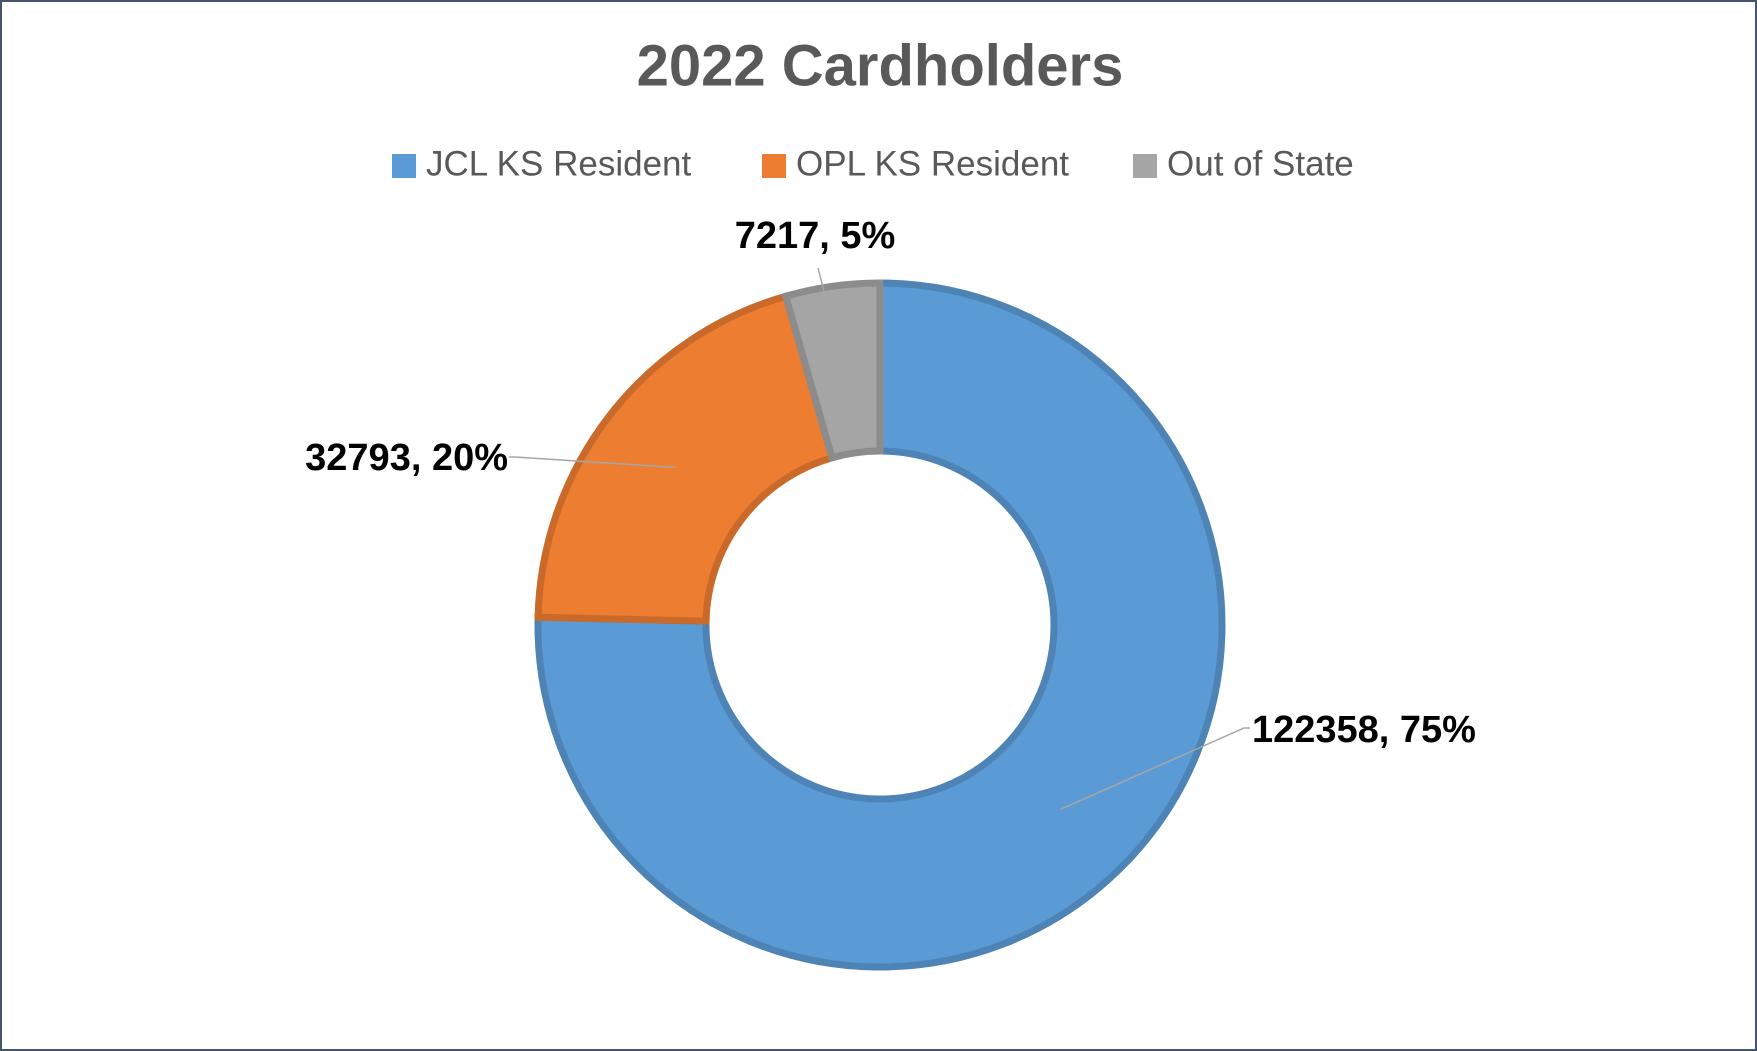  Describe the element at coordinates (880, 65) in the screenshot. I see `chart-title: 2022 Cardholders` at that location.